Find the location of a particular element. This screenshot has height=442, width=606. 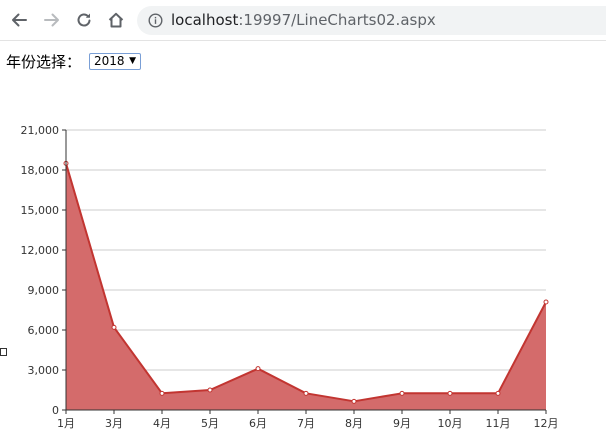

x-tick-label: 8月 is located at coordinates (354, 423).